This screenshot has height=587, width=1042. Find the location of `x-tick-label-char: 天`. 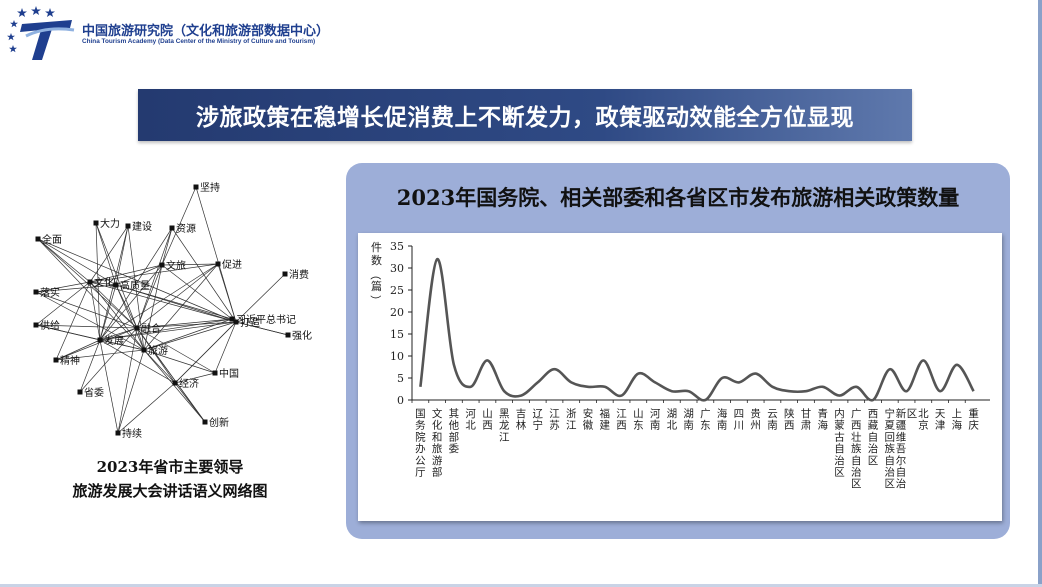

x-tick-label-char: 天 is located at coordinates (940, 414).